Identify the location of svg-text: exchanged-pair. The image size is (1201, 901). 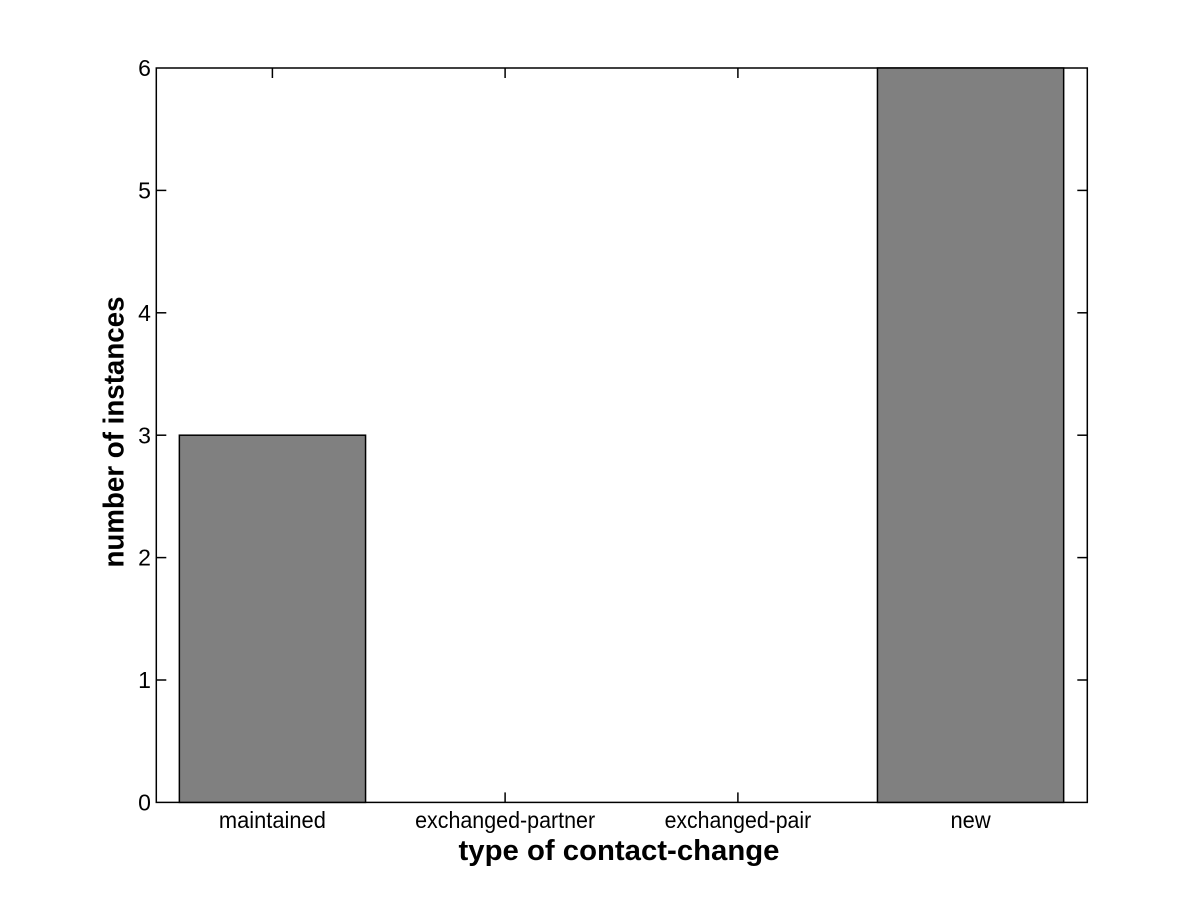
(738, 820).